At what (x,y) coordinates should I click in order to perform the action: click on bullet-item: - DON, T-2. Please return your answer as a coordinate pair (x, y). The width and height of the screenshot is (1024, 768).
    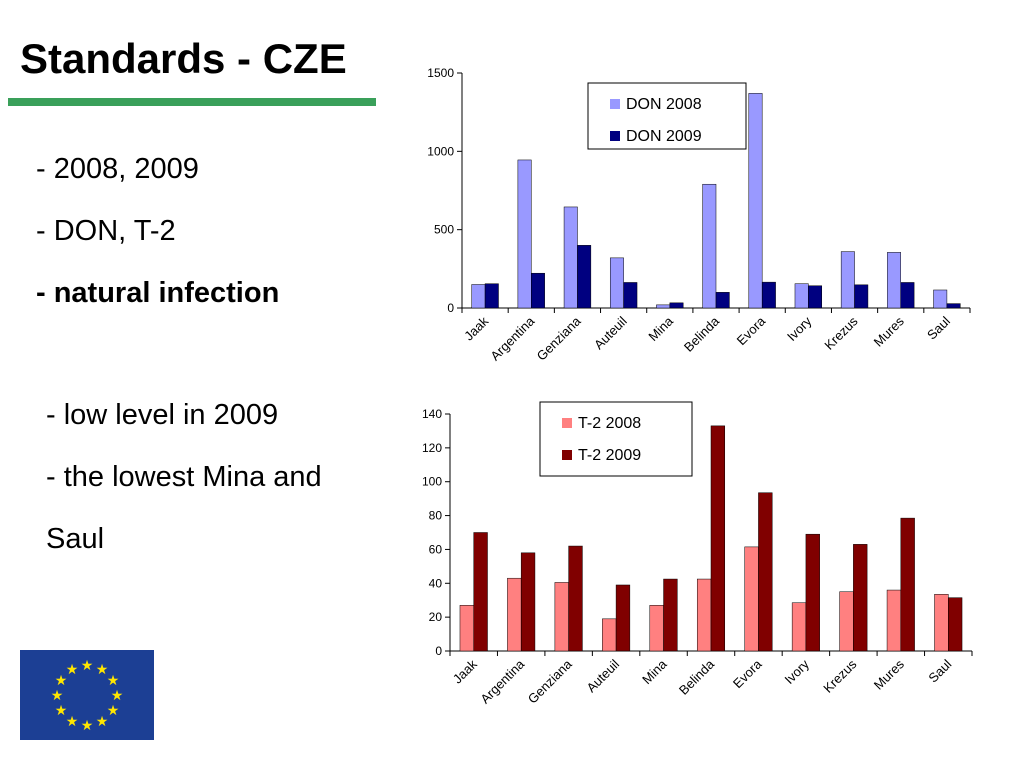
    Looking at the image, I should click on (106, 231).